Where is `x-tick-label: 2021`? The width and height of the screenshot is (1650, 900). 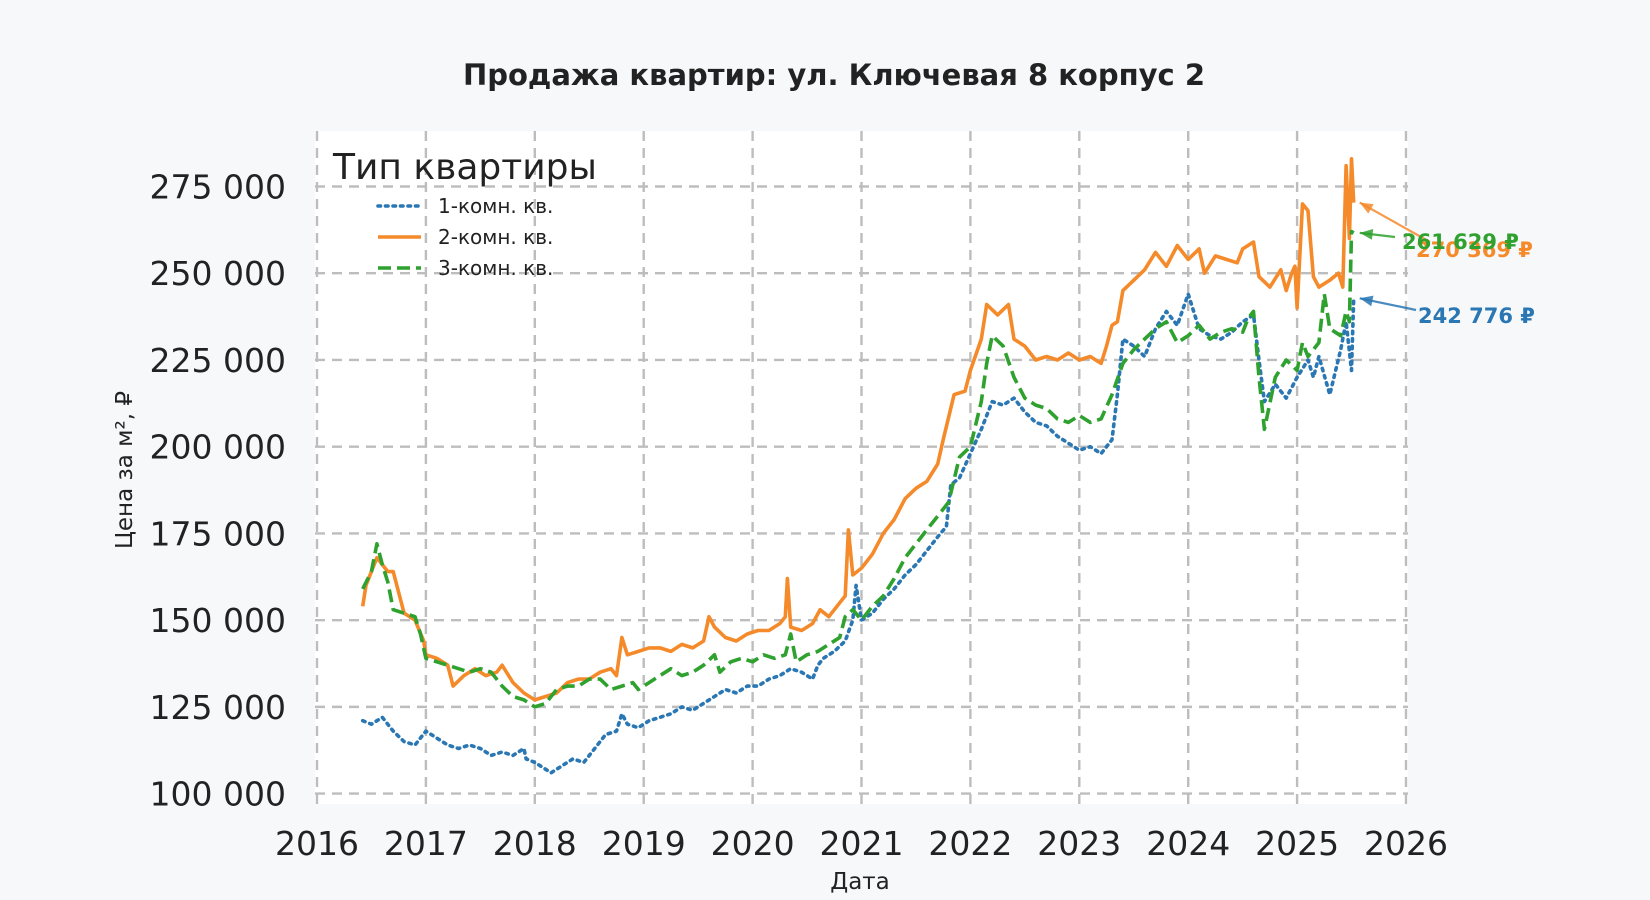 x-tick-label: 2021 is located at coordinates (862, 843).